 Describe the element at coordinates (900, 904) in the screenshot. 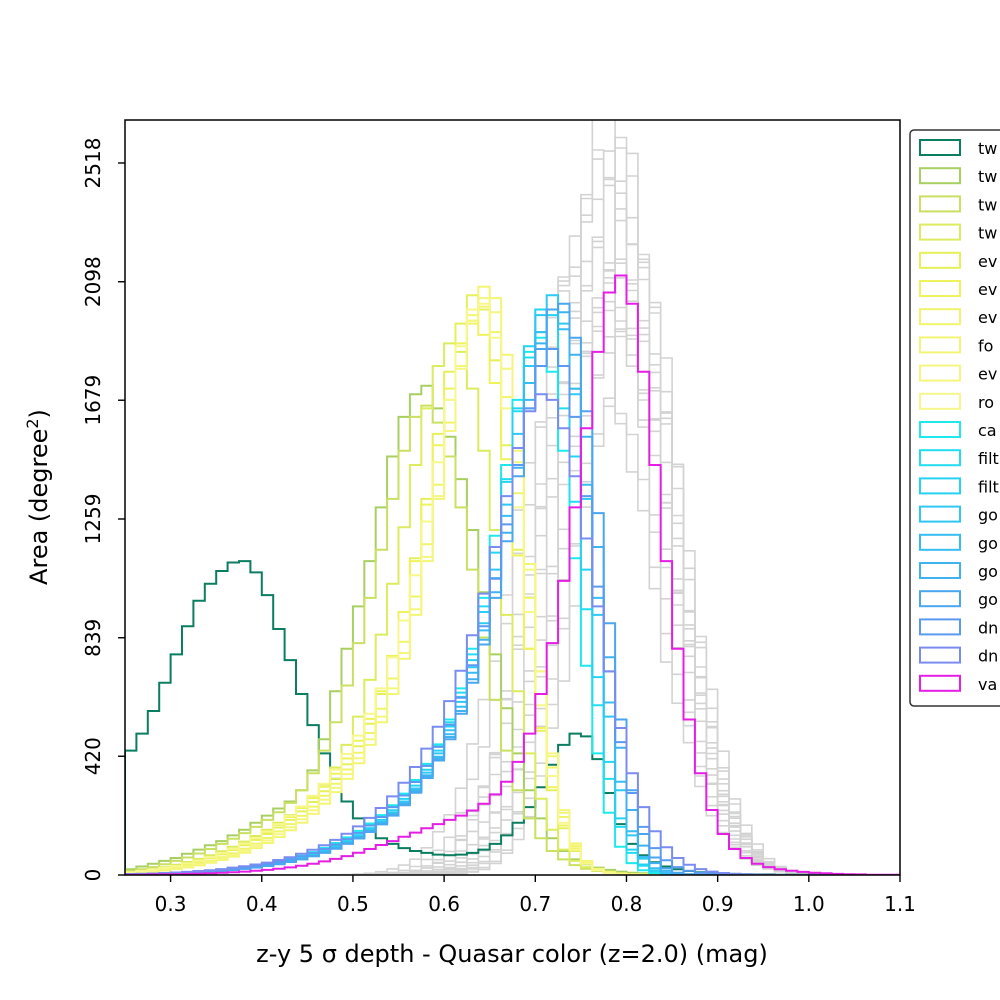

I see `x-tick-label: 1.1` at that location.